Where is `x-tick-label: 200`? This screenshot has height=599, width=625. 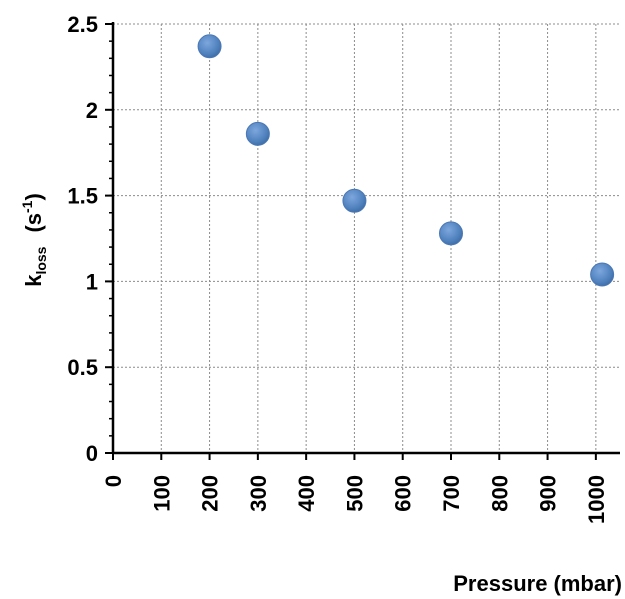 x-tick-label: 200 is located at coordinates (210, 493).